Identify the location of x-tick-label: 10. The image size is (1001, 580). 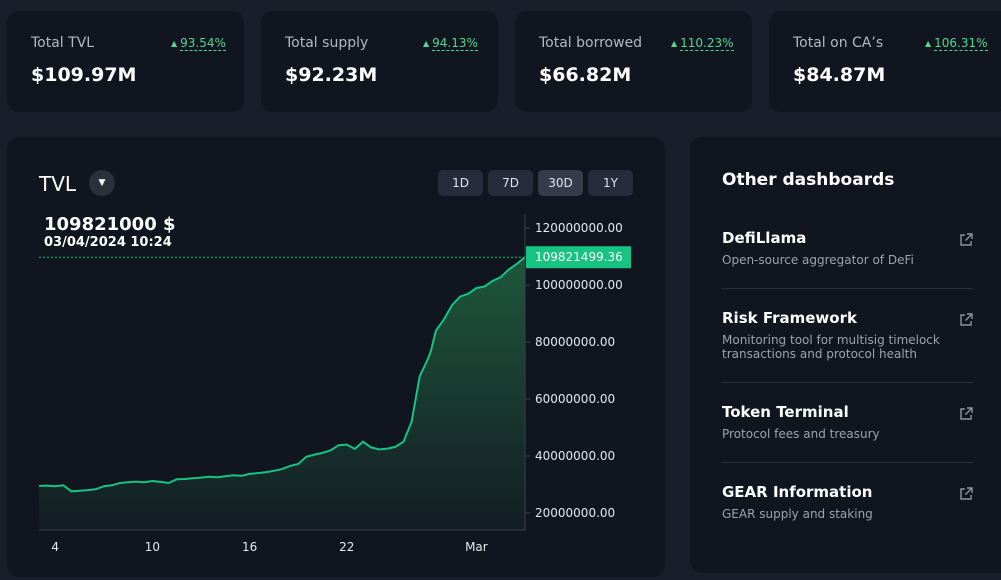
(152, 547).